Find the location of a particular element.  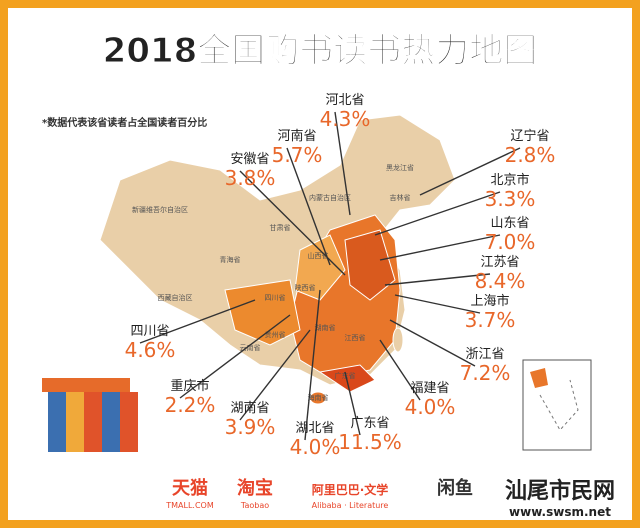

province-share: 3.3% is located at coordinates (510, 199).